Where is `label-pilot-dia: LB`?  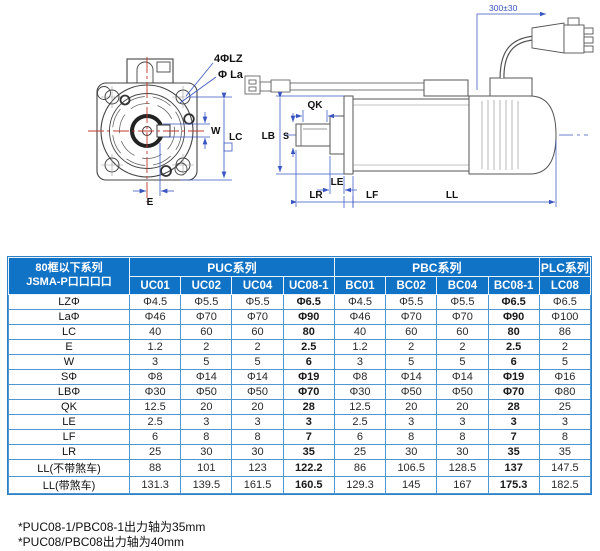
label-pilot-dia: LB is located at coordinates (268, 136).